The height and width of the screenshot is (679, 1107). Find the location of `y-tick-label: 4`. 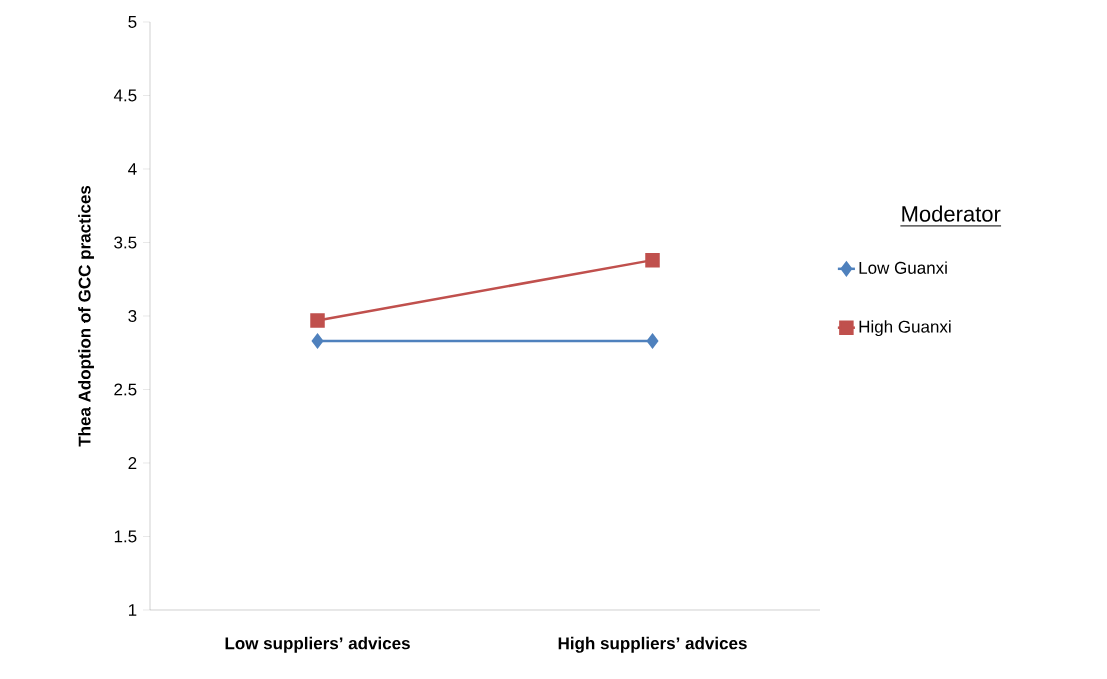

y-tick-label: 4 is located at coordinates (132, 169).